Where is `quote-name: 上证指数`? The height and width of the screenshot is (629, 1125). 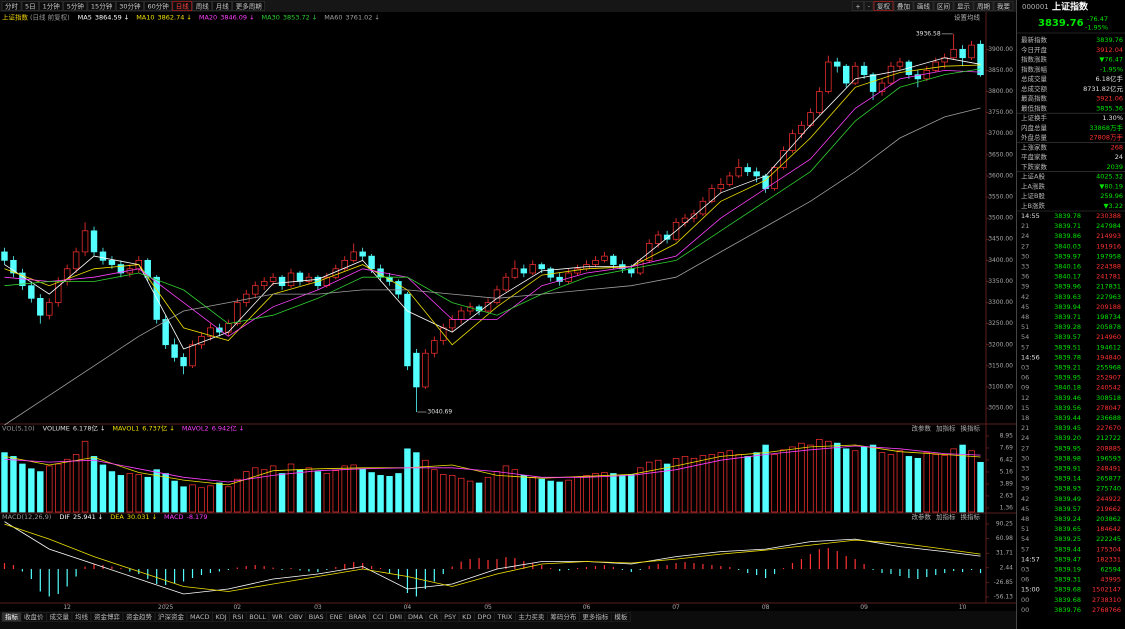
quote-name: 上证指数 is located at coordinates (1070, 7).